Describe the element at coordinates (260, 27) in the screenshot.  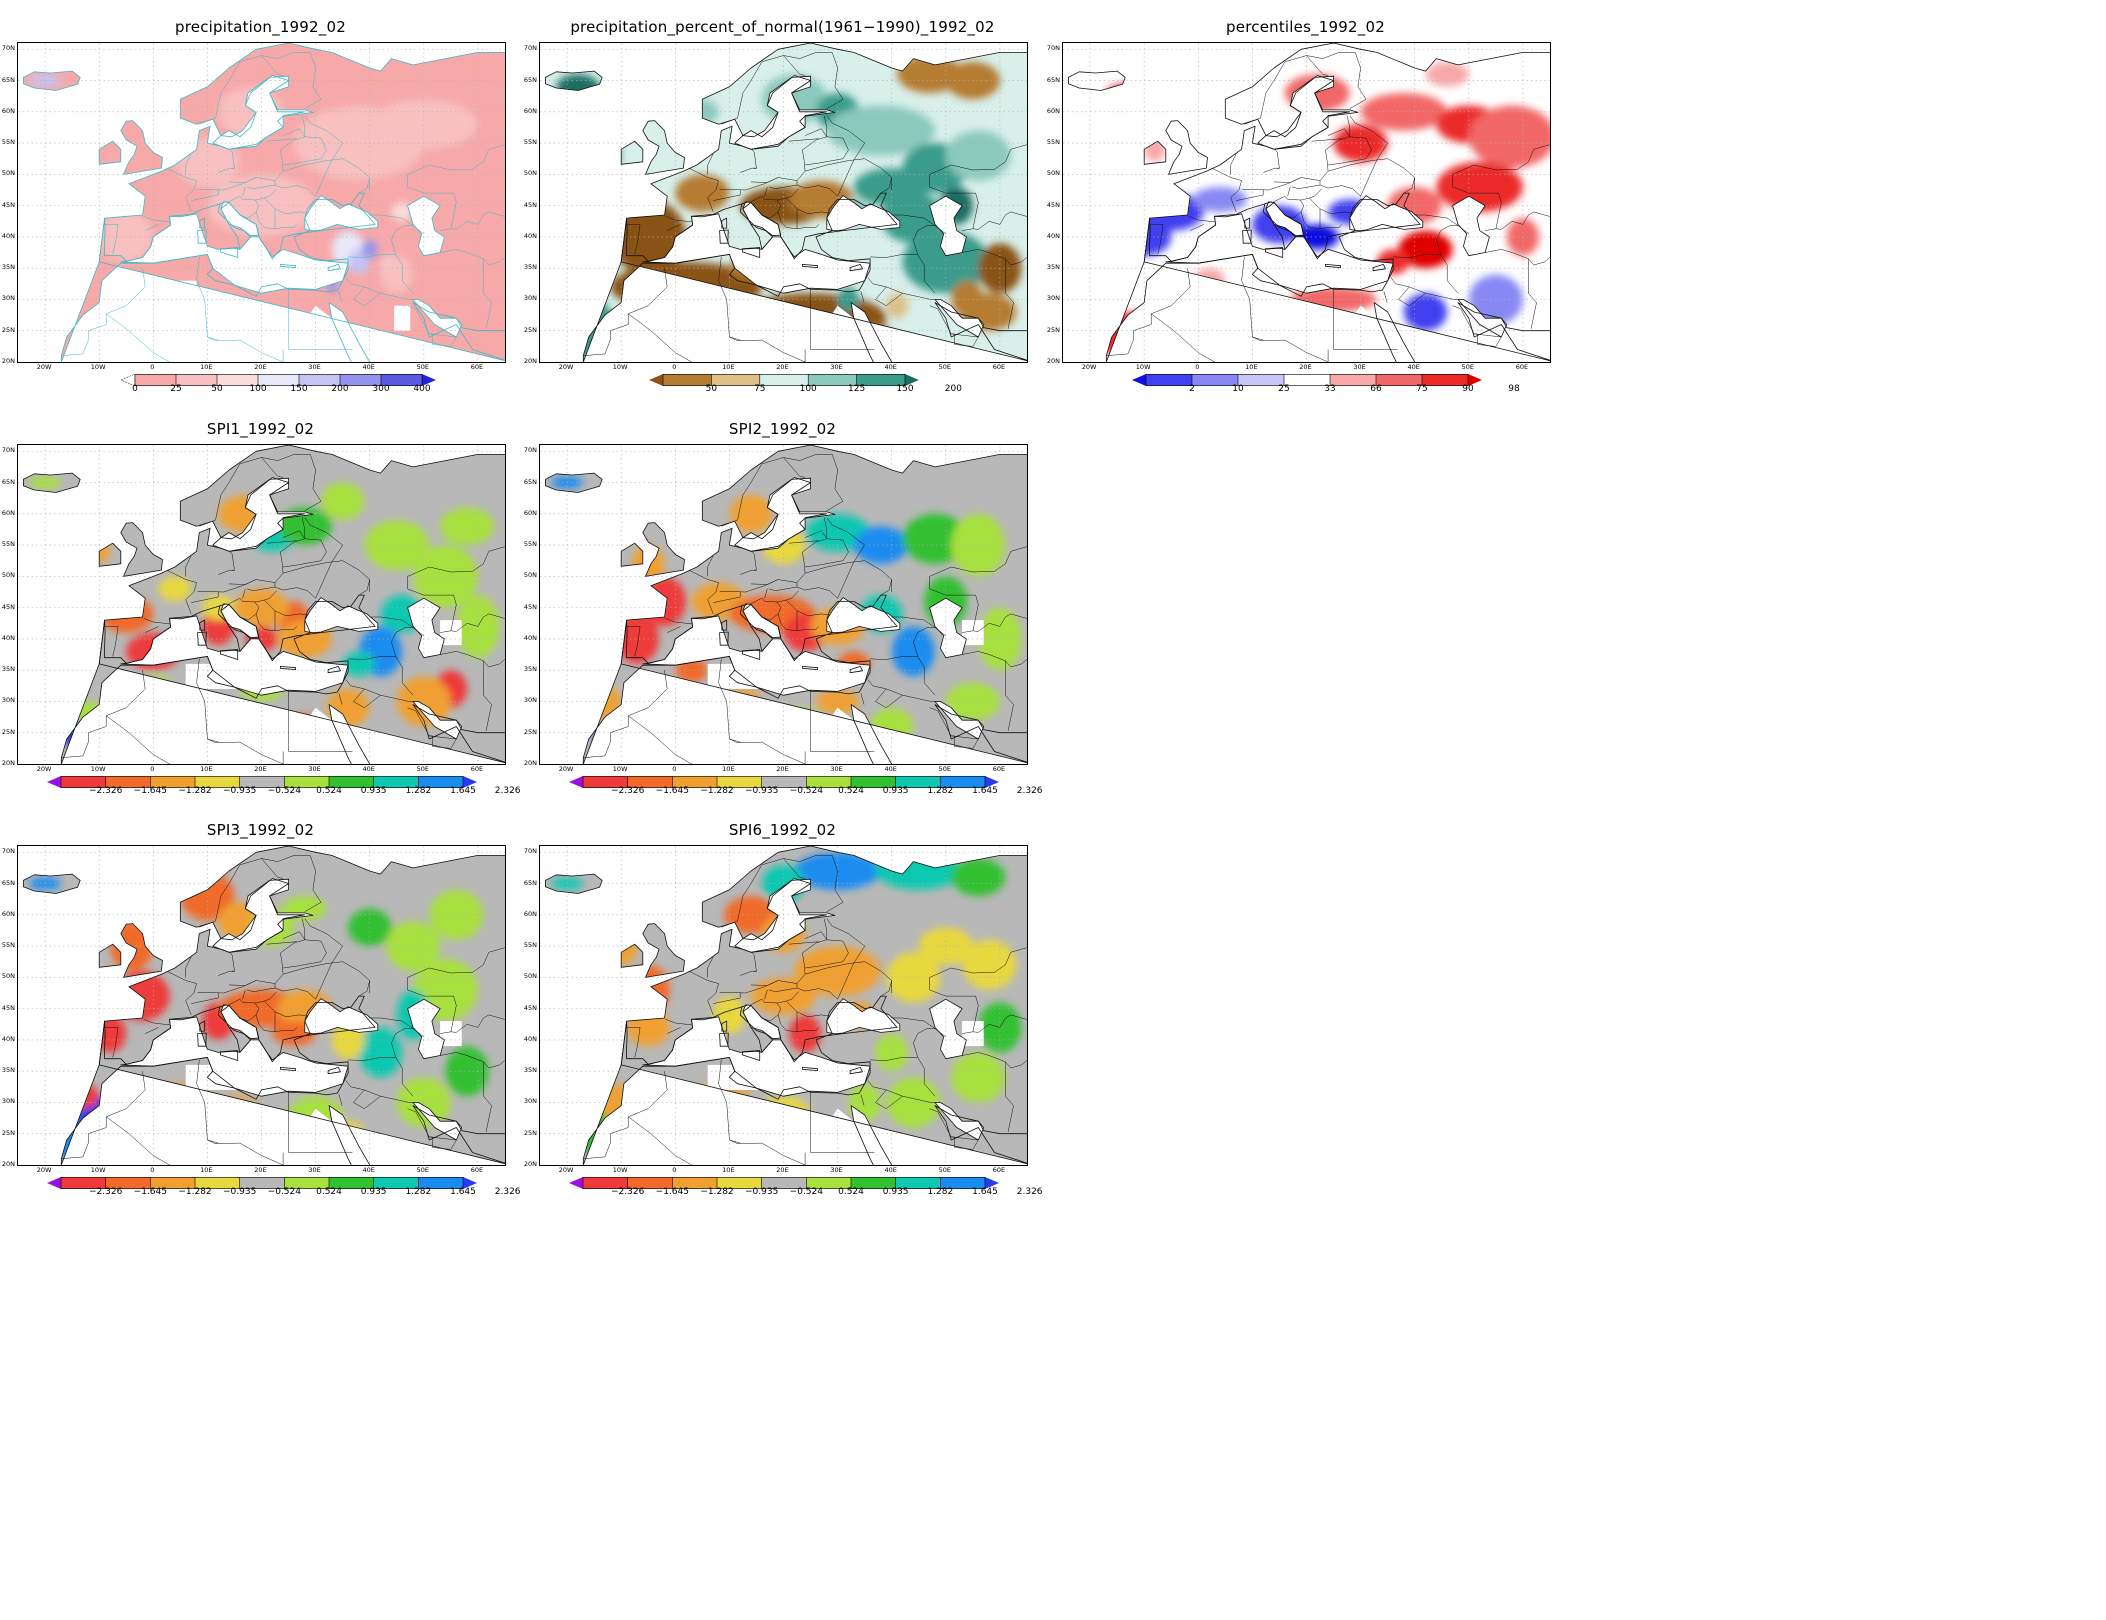
I see `map-title: precipitation_1992_02` at that location.